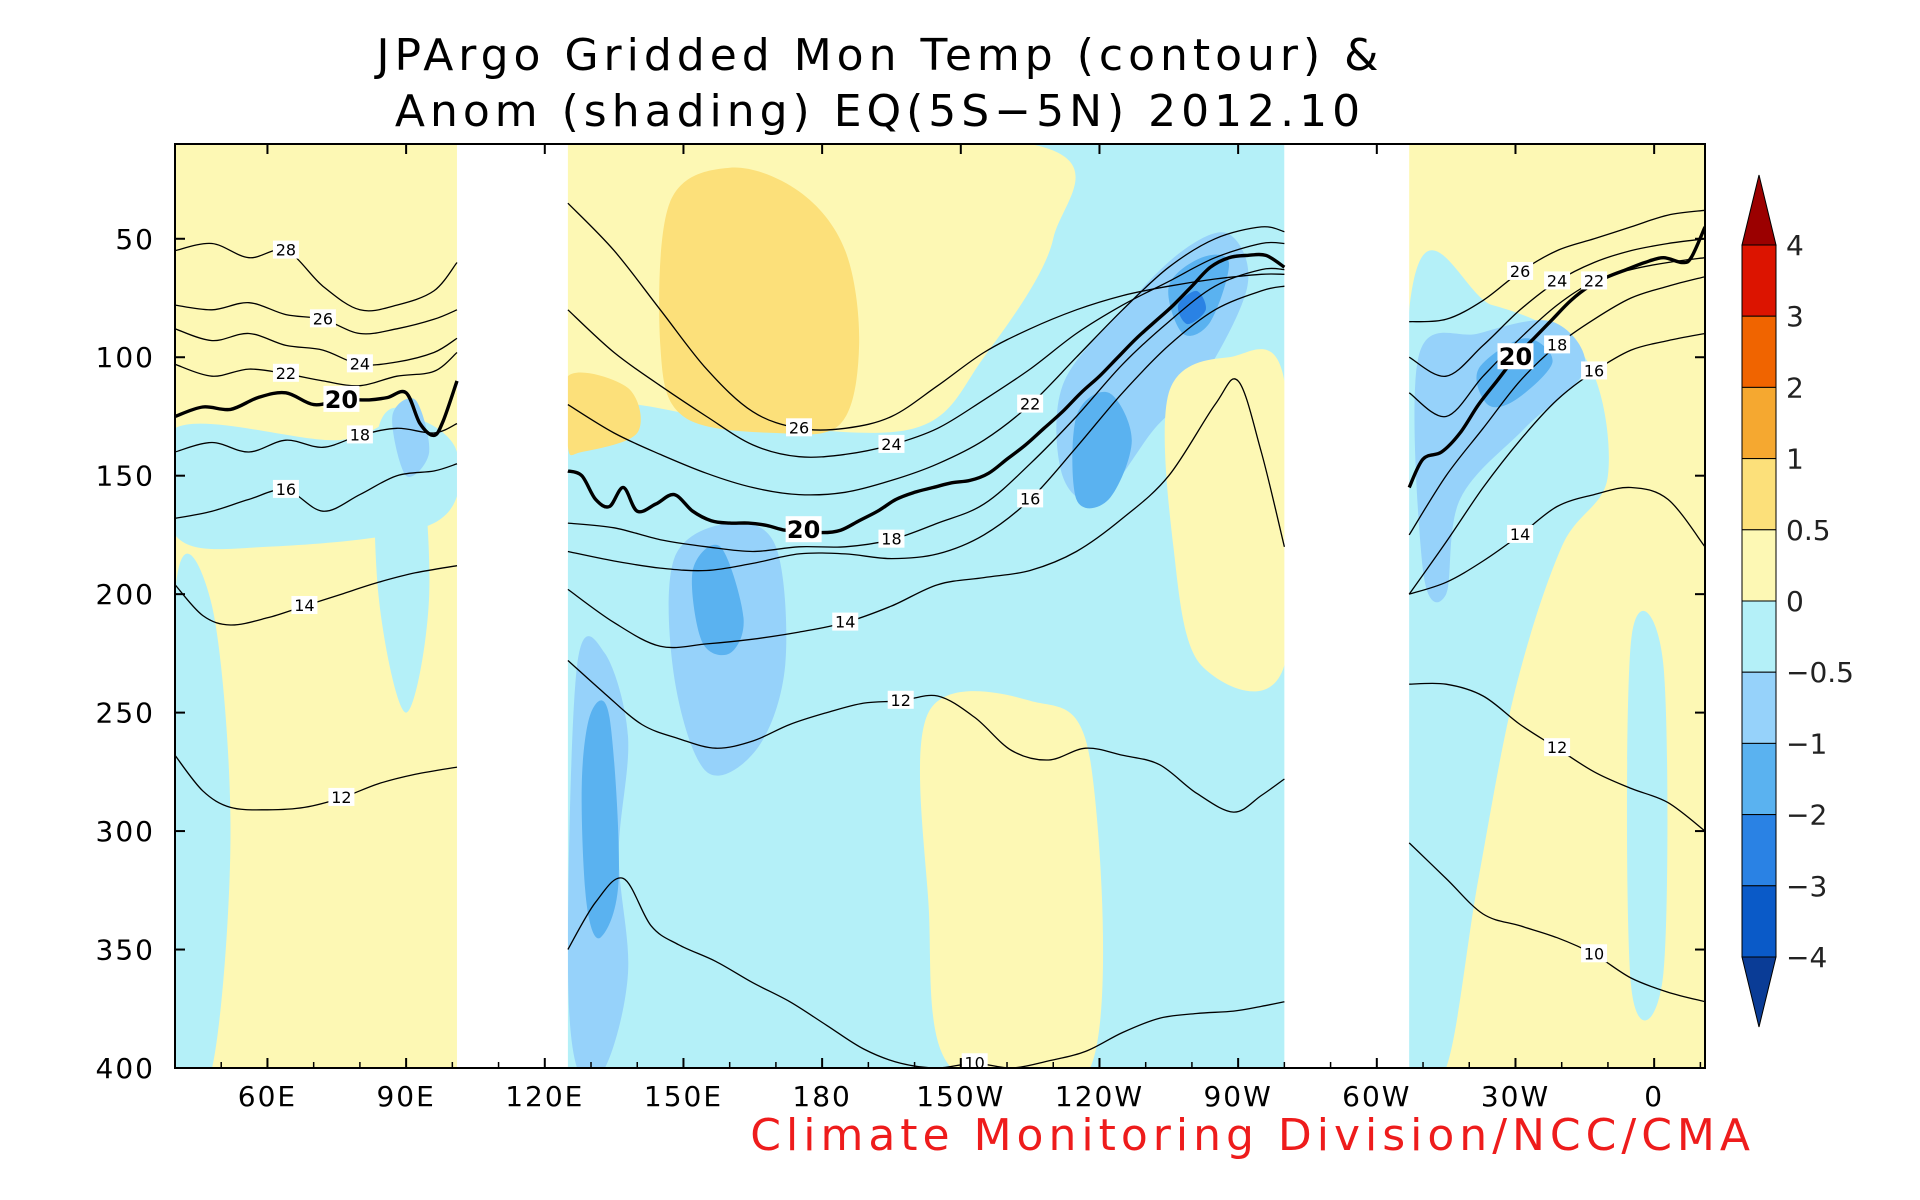  What do you see at coordinates (135, 239) in the screenshot?
I see `y-tick-label: 50` at bounding box center [135, 239].